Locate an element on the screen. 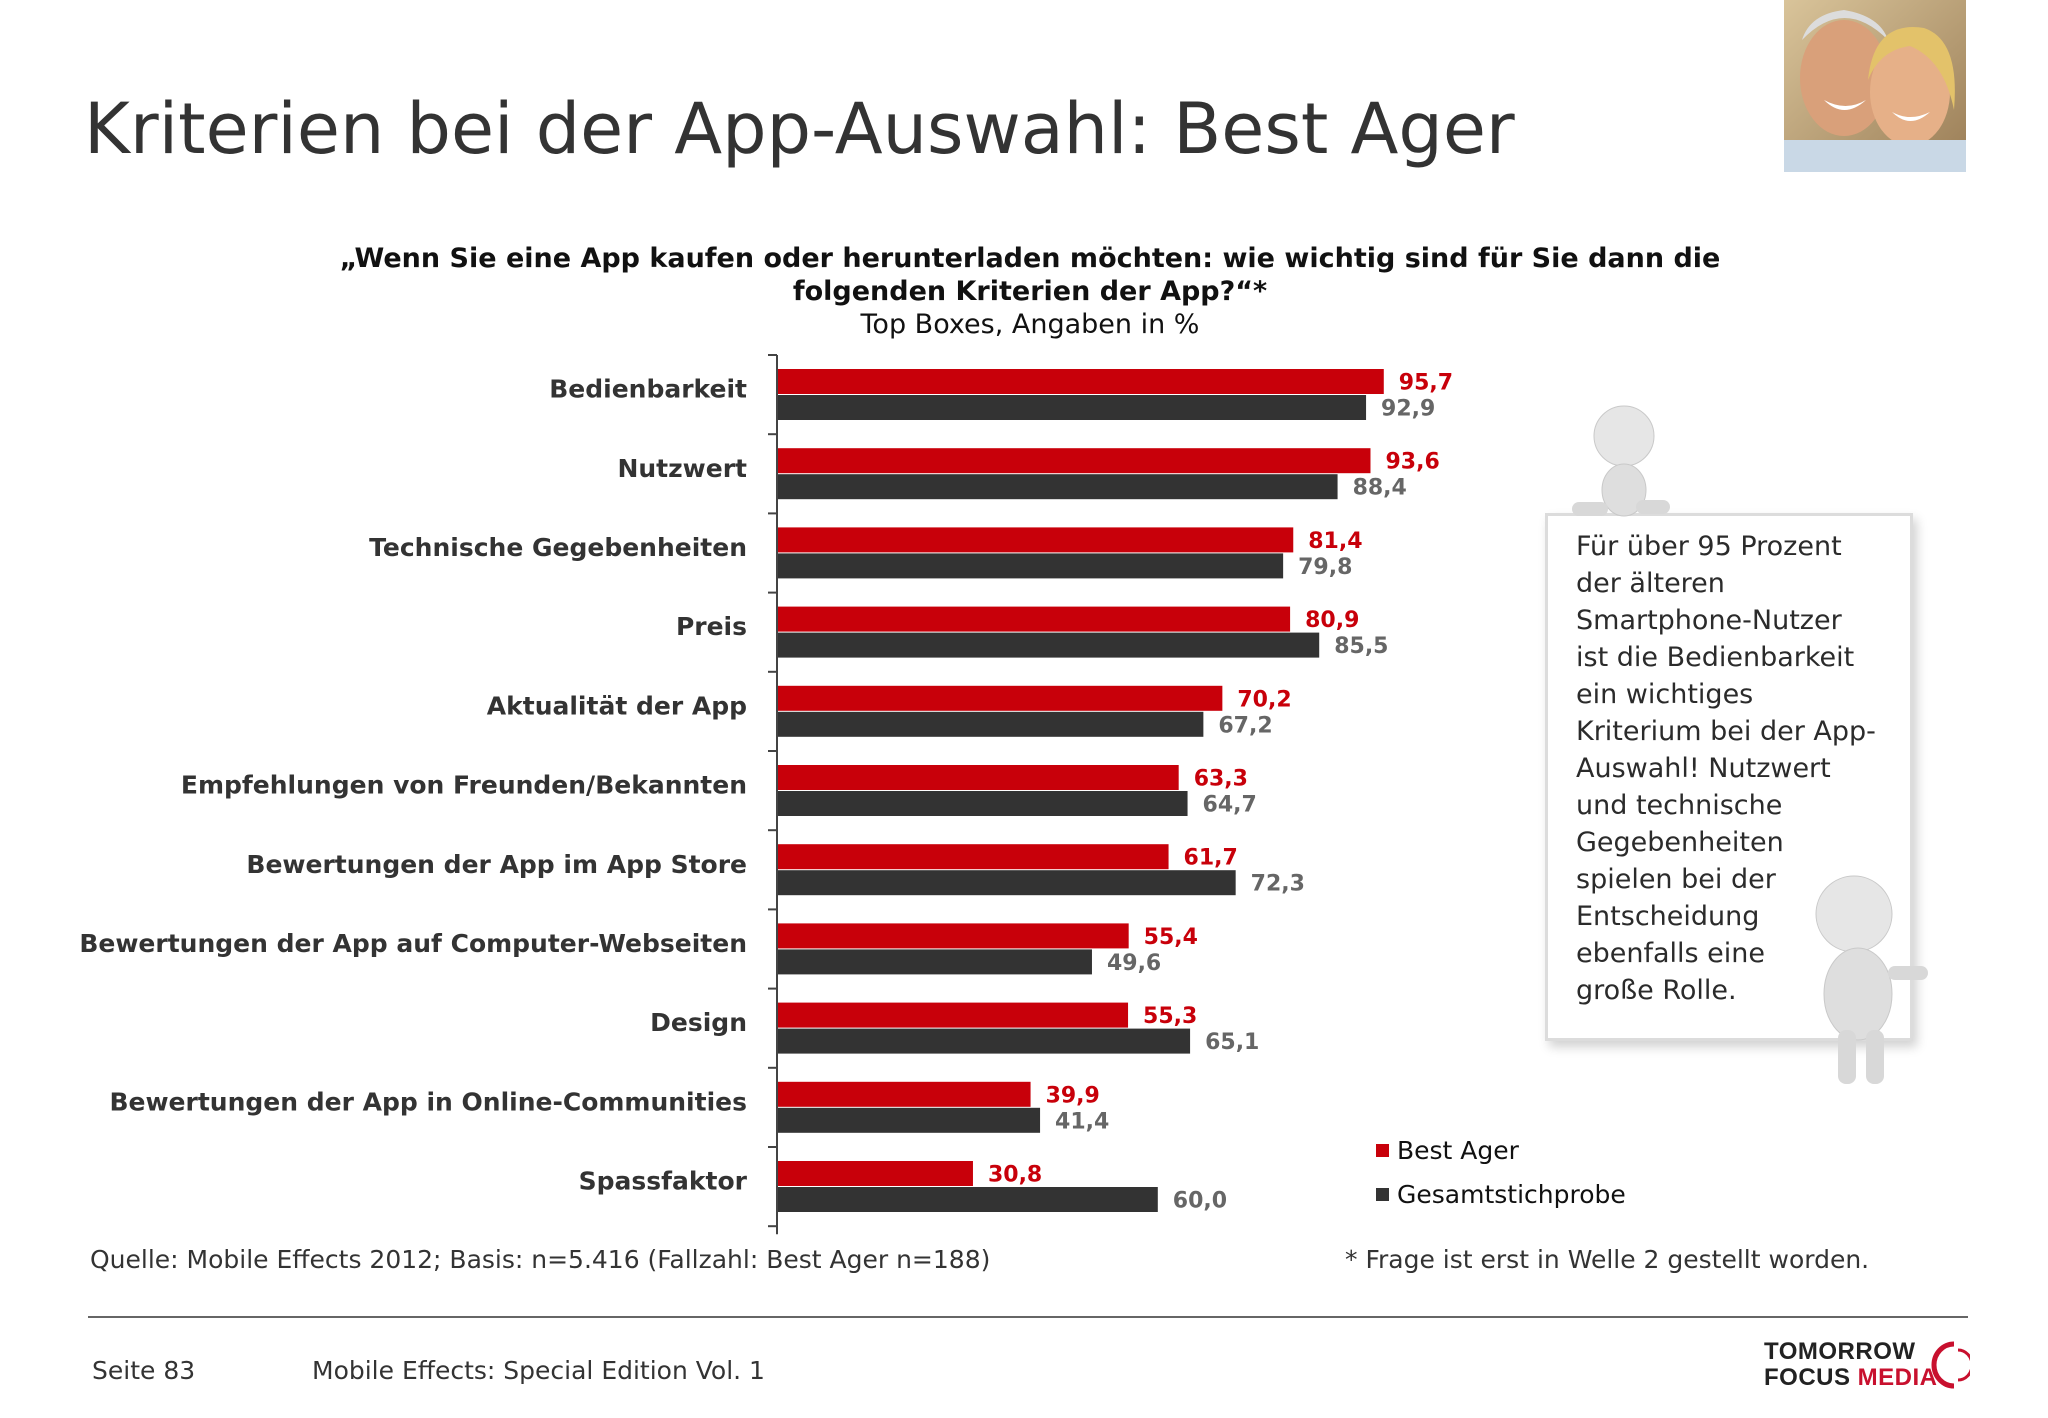  couple-photo is located at coordinates (1875, 86).